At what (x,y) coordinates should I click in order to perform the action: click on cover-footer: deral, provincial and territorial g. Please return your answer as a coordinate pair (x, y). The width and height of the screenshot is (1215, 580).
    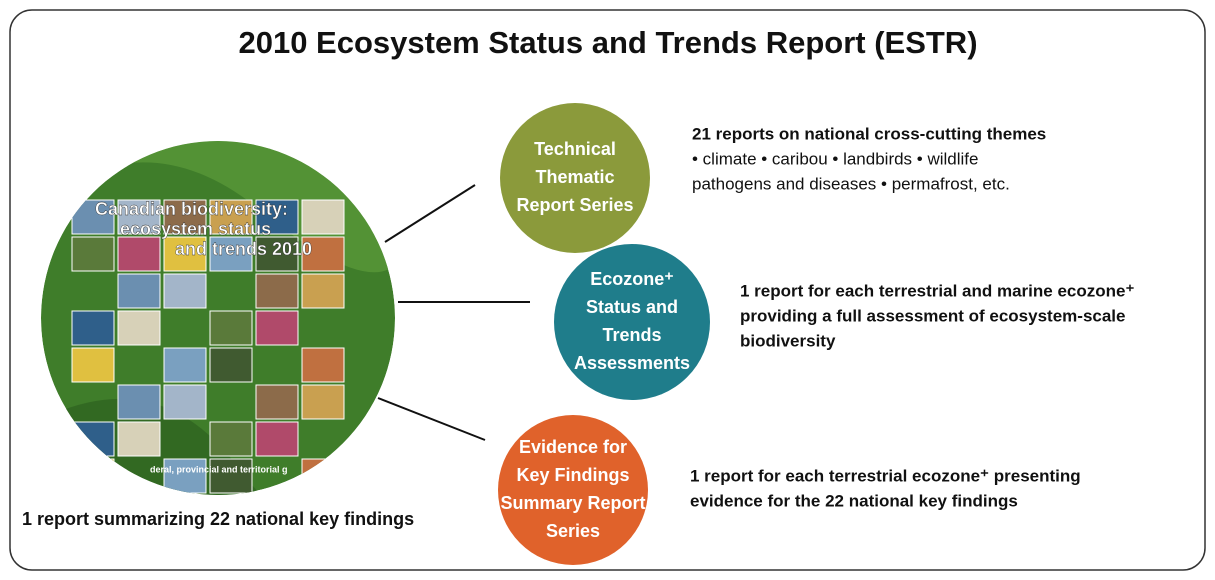
    Looking at the image, I should click on (219, 469).